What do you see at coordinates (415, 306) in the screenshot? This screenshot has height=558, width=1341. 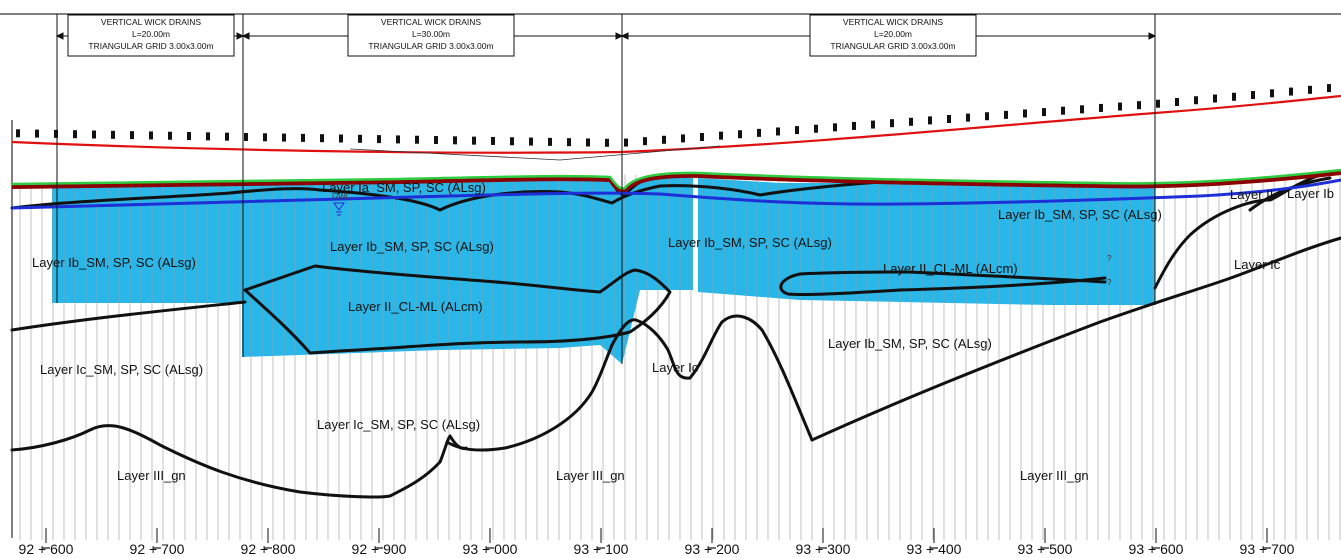 I see `layer-label-ii-left: Layer II_CL-ML (ALcm)` at bounding box center [415, 306].